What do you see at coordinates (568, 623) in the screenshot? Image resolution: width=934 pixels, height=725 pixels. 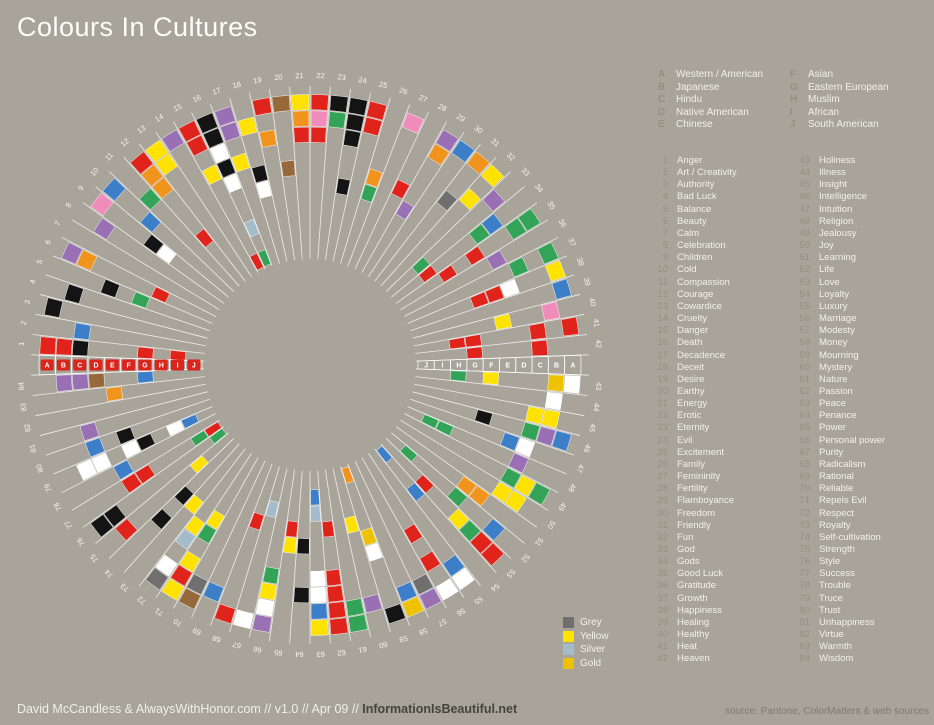 I see `grey-swatch-icon` at bounding box center [568, 623].